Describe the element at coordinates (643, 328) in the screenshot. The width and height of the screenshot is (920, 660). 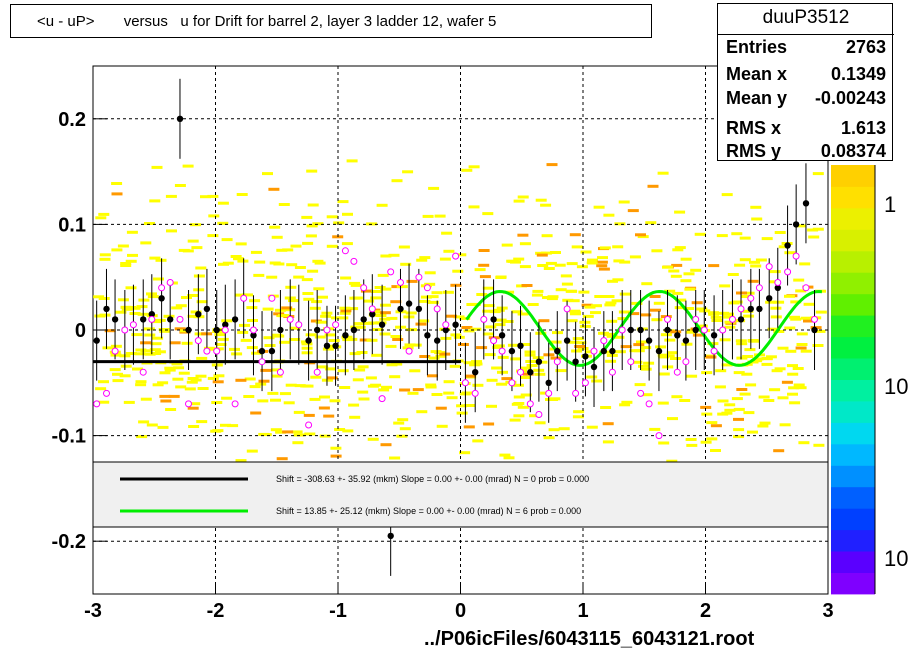
I see `fit-curve` at that location.